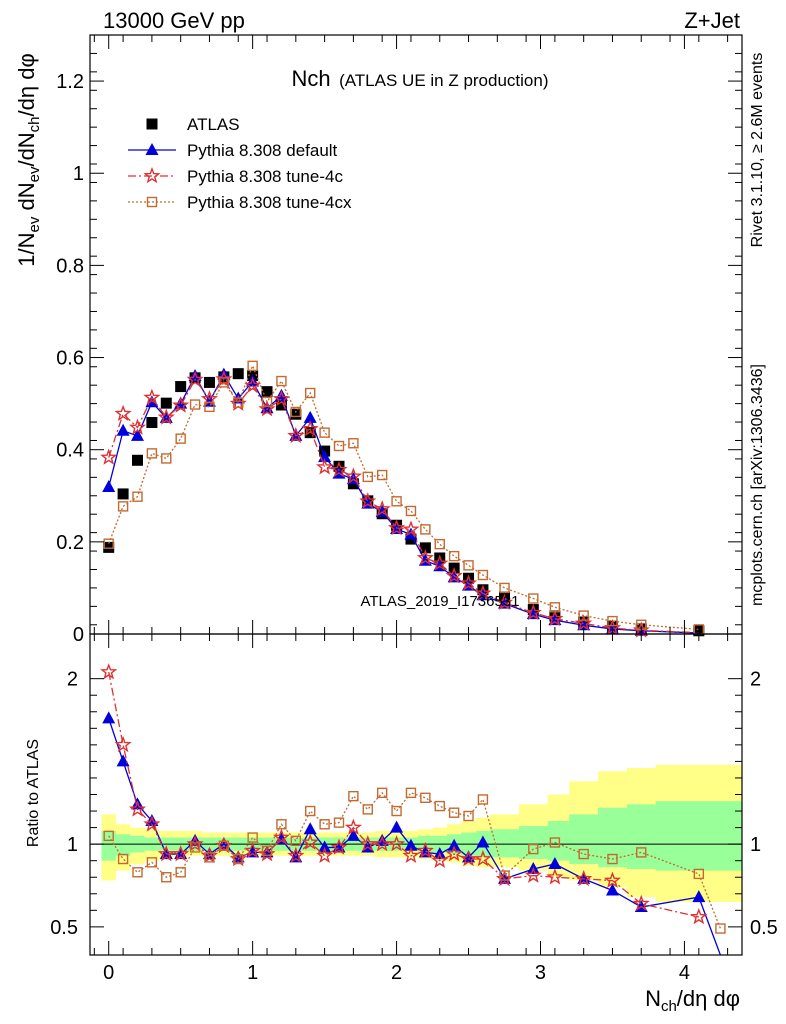 This screenshot has width=786, height=1024. I want to click on ratio-ytick-label: 1, so click(72, 845).